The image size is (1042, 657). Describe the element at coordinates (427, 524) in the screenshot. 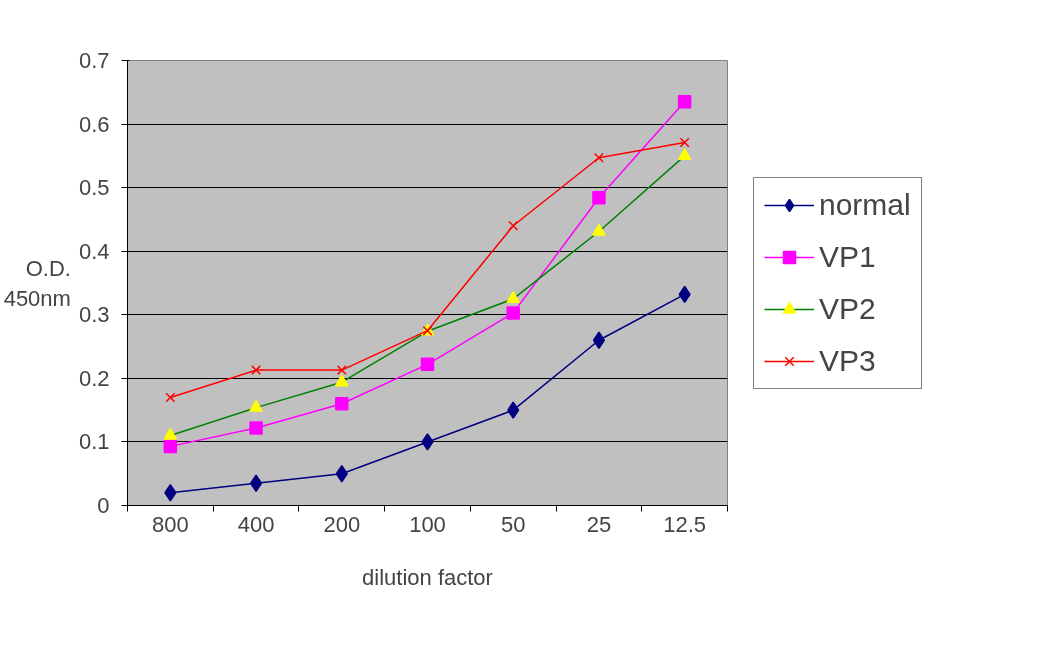

I see `x-tick-label: 100` at that location.